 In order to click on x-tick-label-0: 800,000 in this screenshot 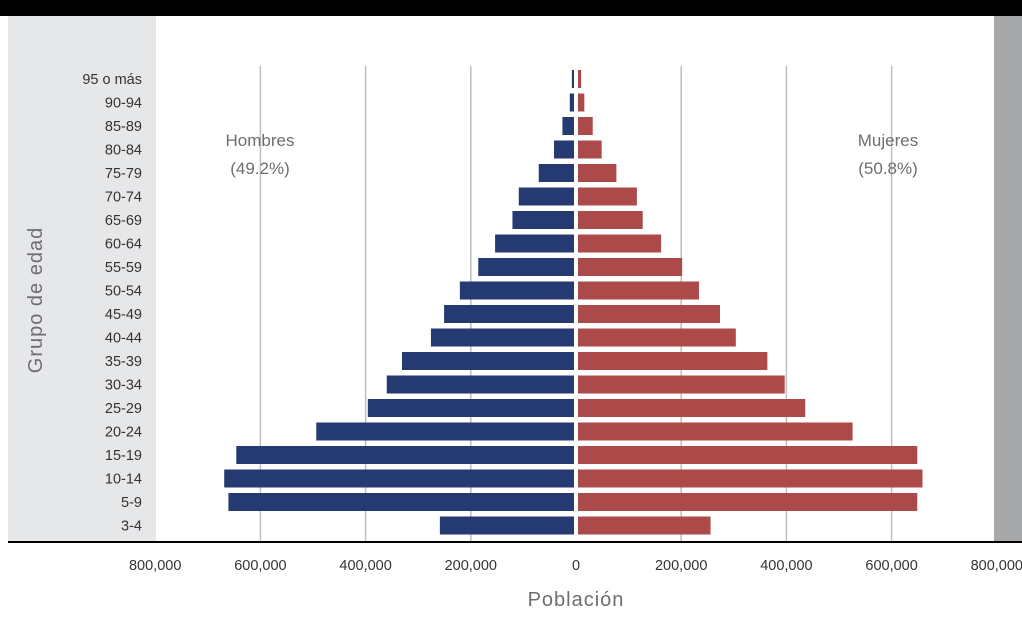, I will do `click(155, 566)`.